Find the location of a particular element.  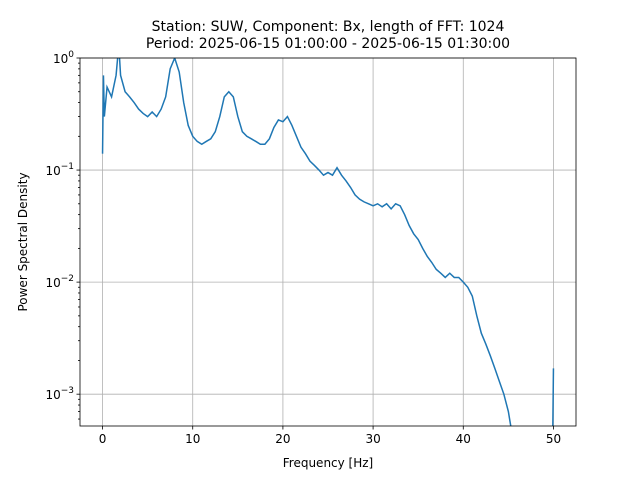

y-tick-label: 10⁻² is located at coordinates (59, 282).